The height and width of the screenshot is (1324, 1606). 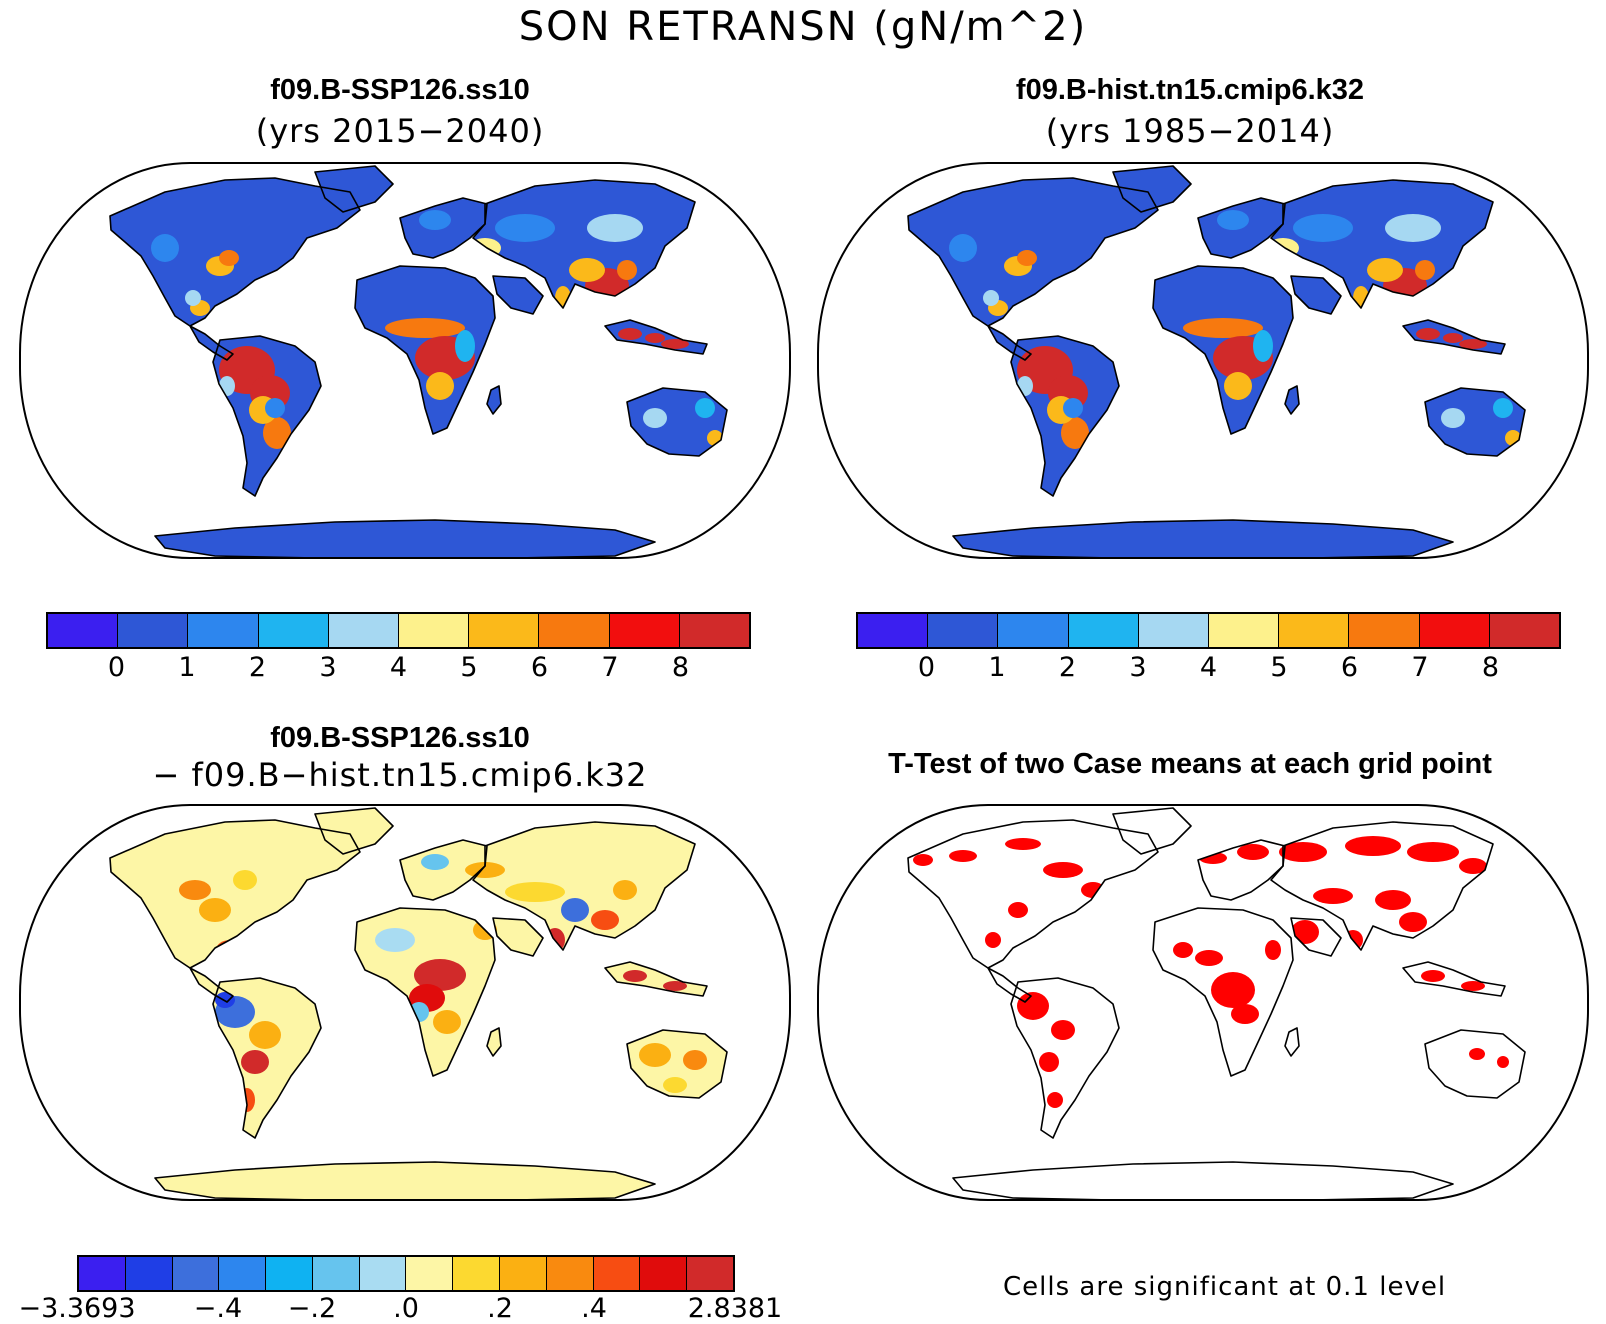 What do you see at coordinates (400, 775) in the screenshot?
I see `panel-subtitle-bottom-left: − f09.B−hist.tn15.cmip6.k32` at bounding box center [400, 775].